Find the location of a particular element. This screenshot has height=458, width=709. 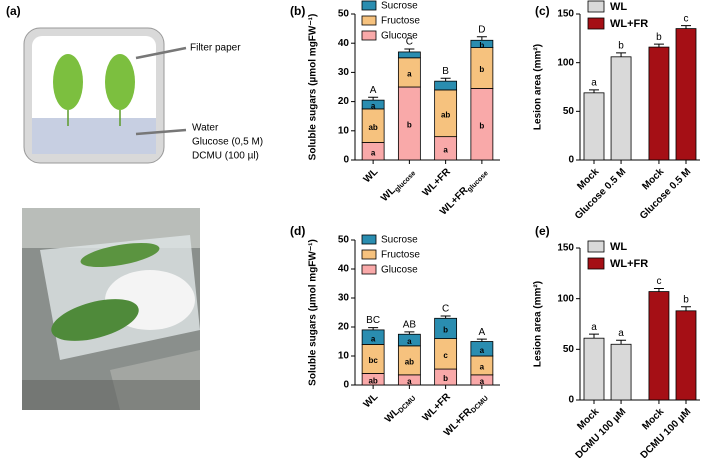

panel-label: (b) is located at coordinates (297, 11).